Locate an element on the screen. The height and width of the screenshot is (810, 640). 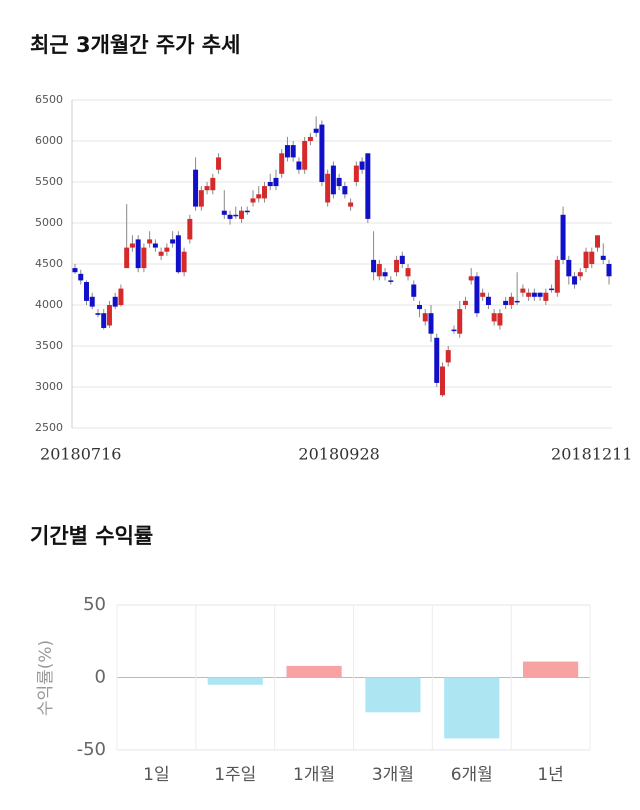
y-tick-label: 5000 is located at coordinates (49, 222).